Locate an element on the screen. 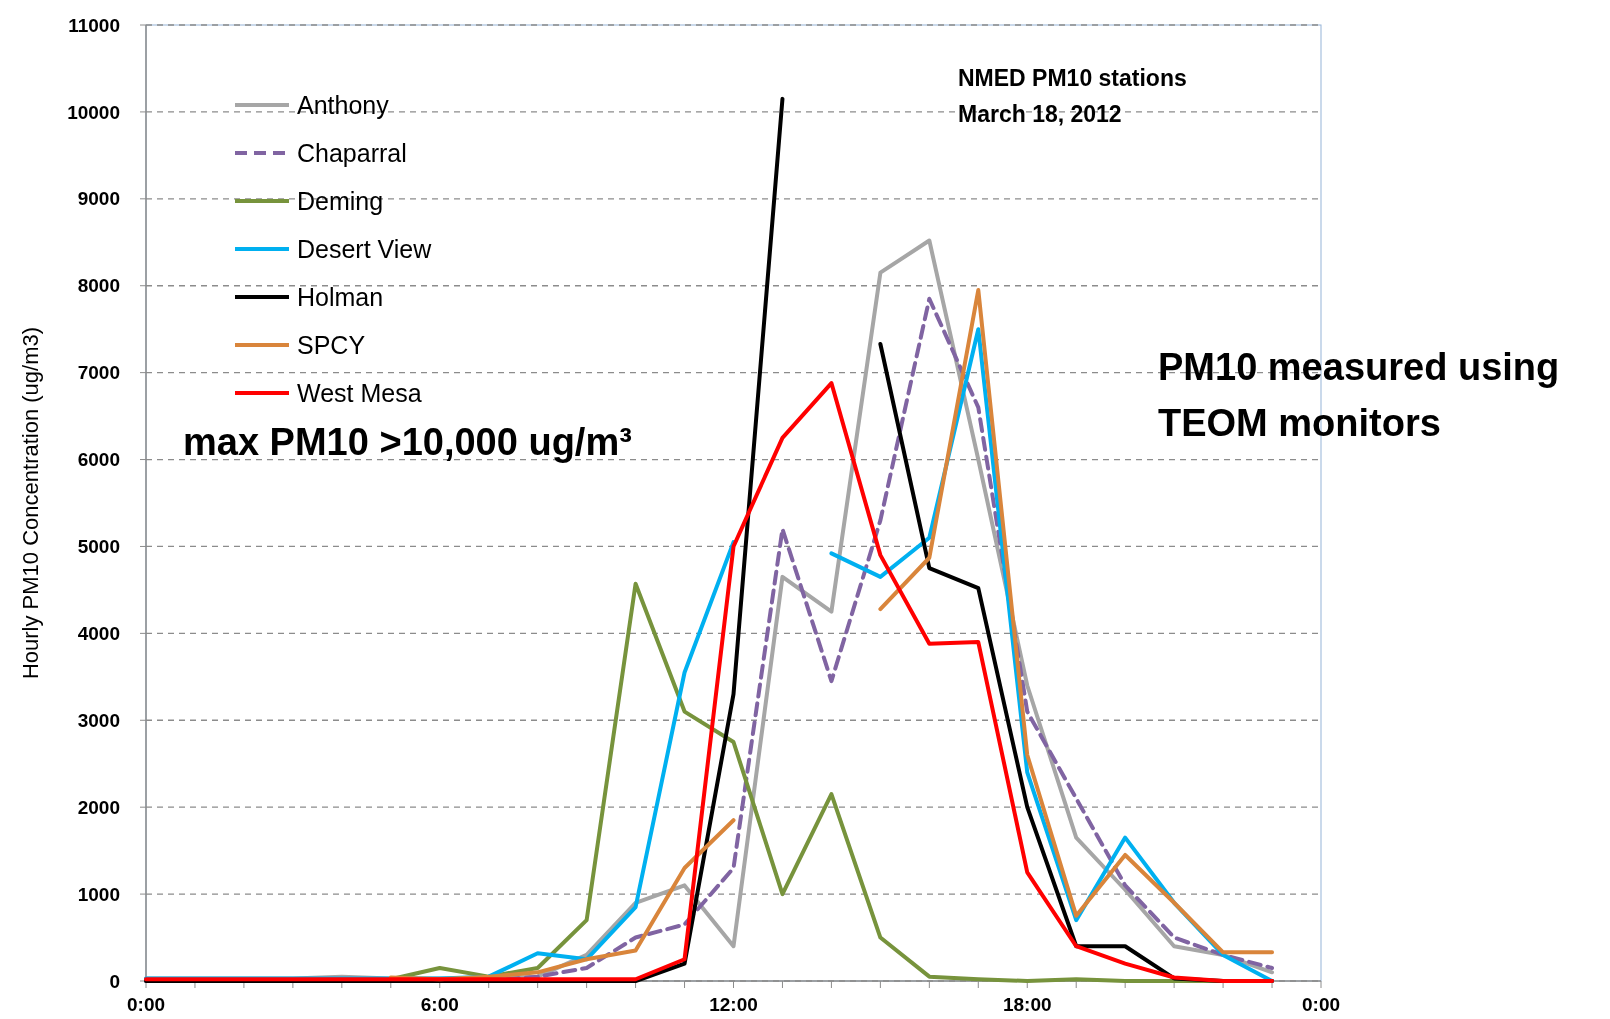 The height and width of the screenshot is (1019, 1610). y-tick-label: 6000 is located at coordinates (98, 460).